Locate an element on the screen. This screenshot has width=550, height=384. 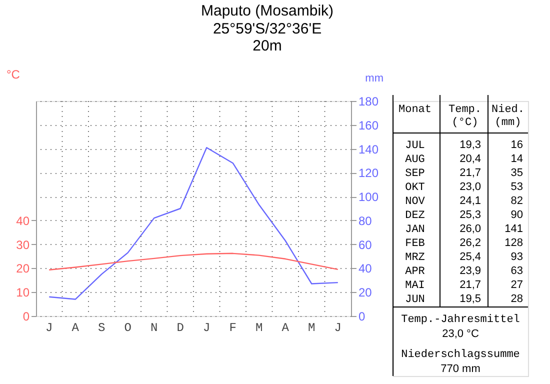
y-tick-label: 10 is located at coordinates (23, 293).